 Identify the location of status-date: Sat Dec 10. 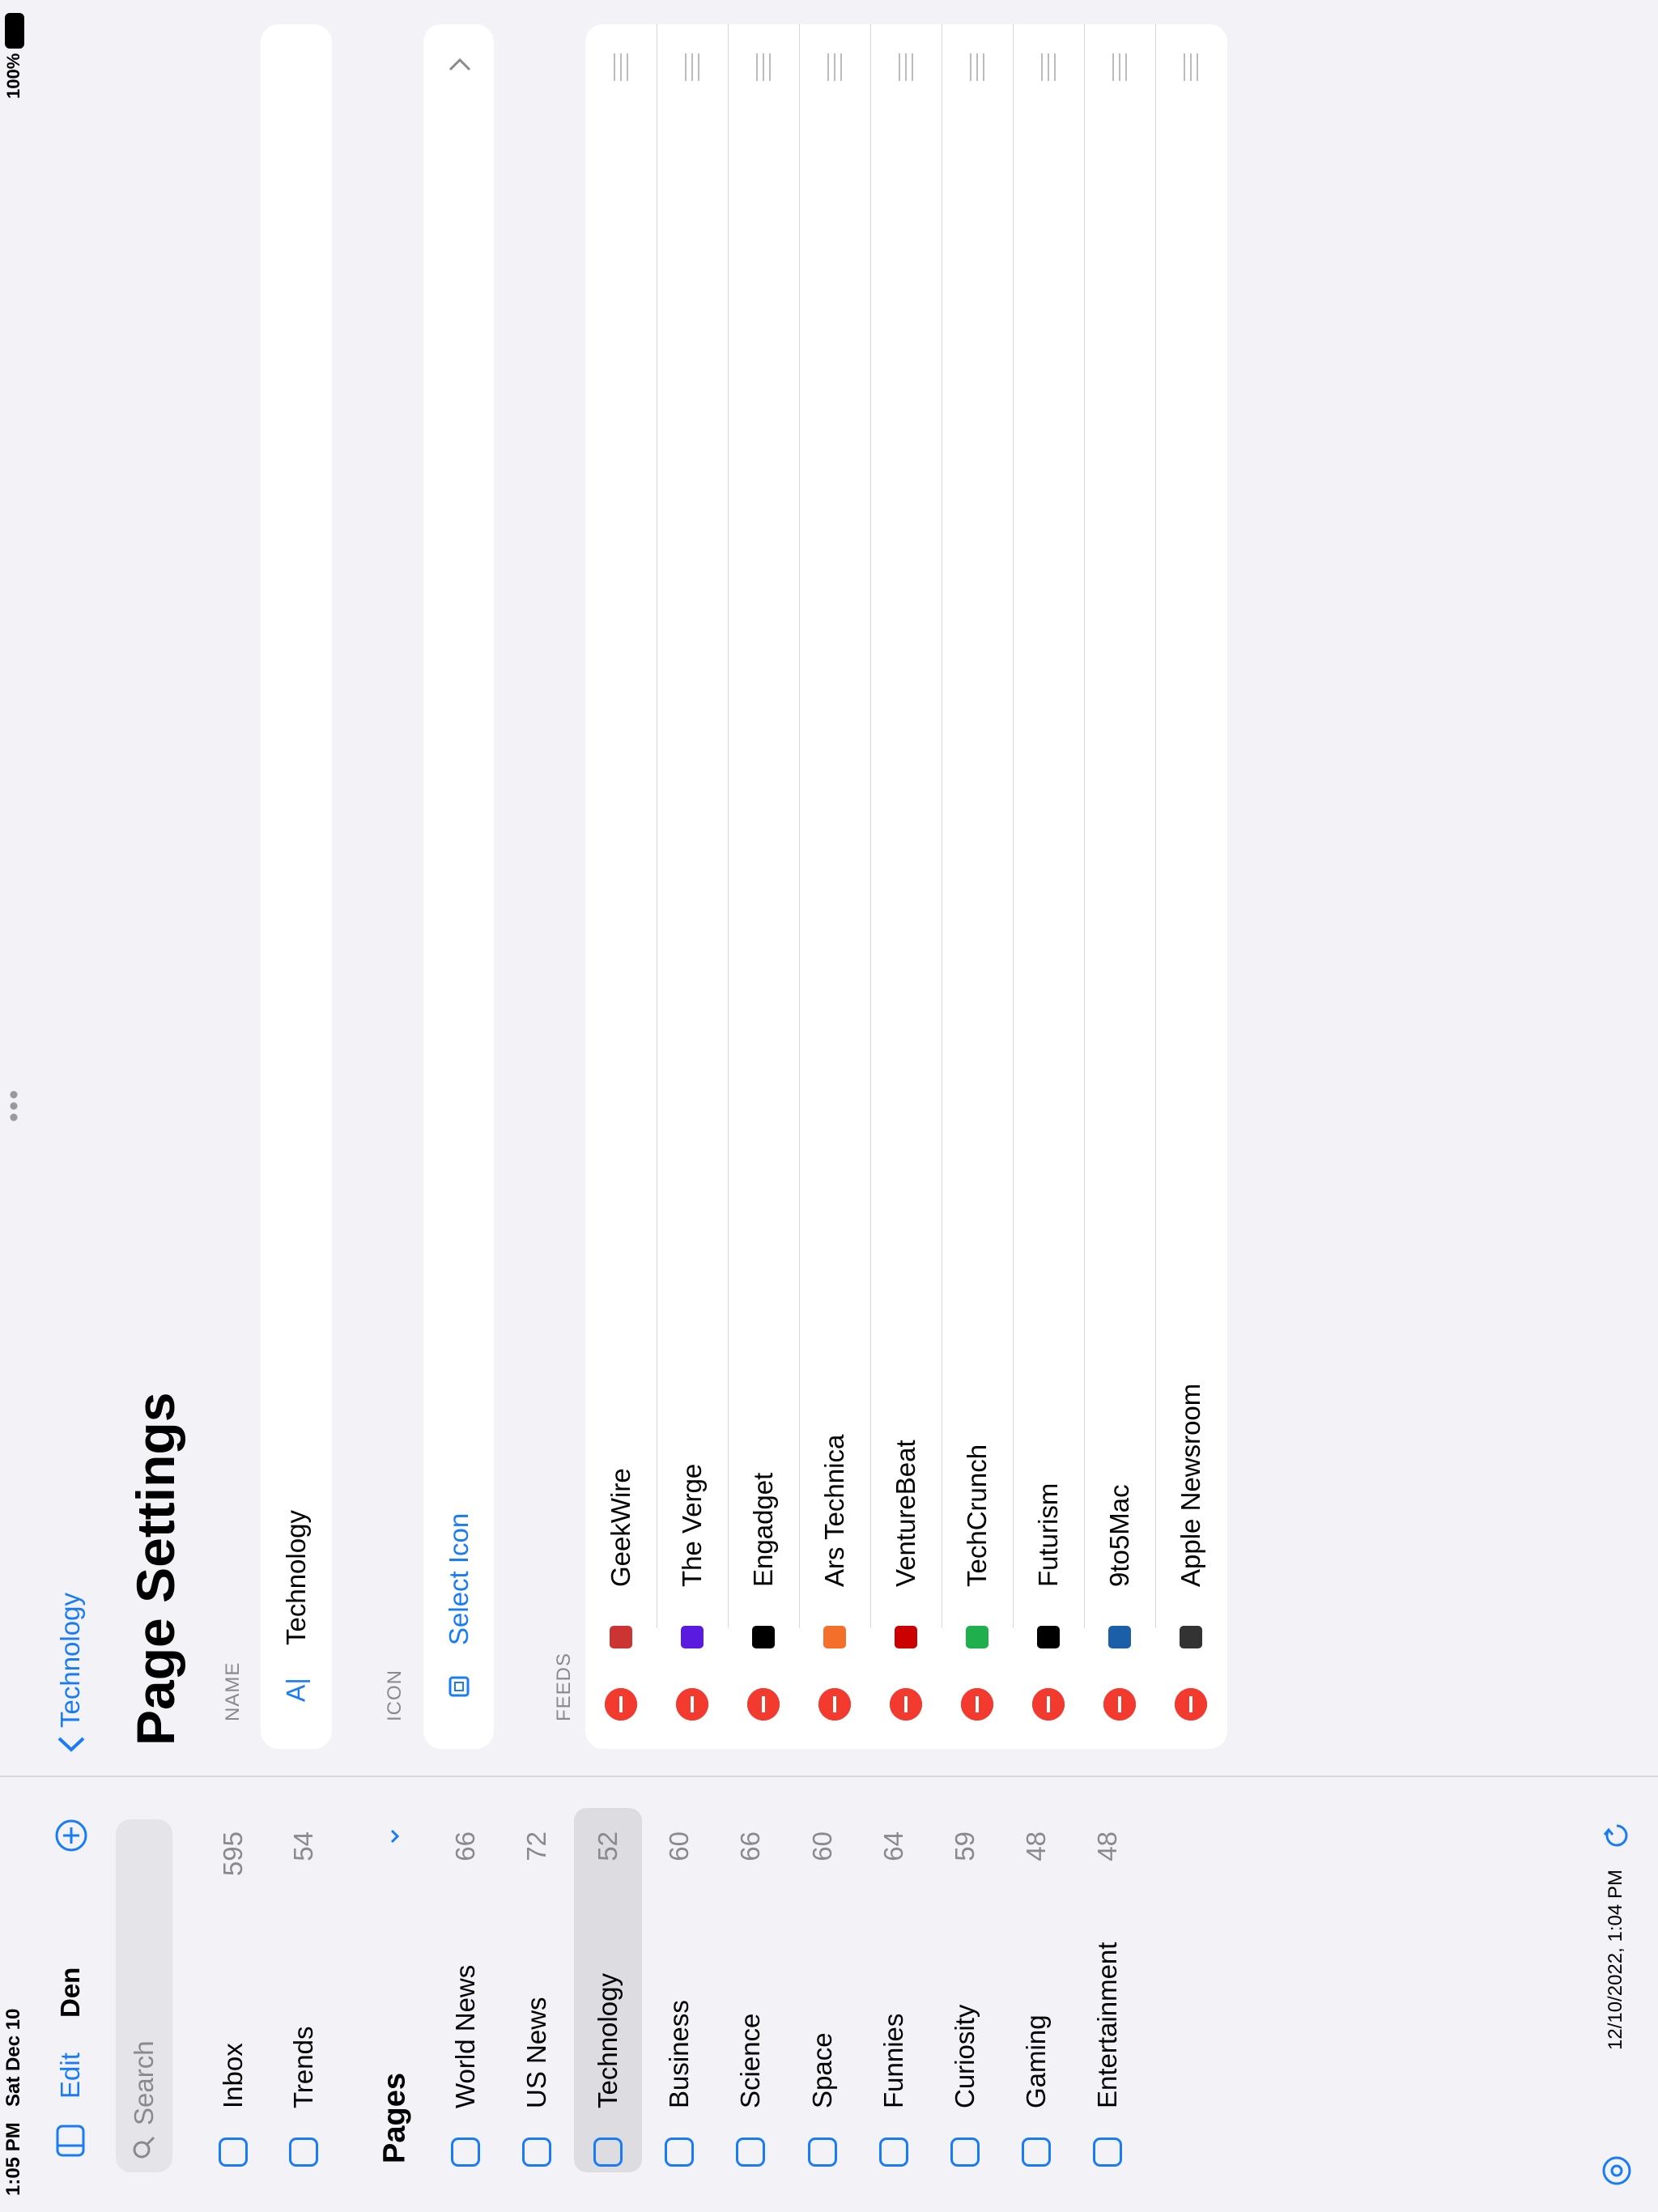
(13, 2058).